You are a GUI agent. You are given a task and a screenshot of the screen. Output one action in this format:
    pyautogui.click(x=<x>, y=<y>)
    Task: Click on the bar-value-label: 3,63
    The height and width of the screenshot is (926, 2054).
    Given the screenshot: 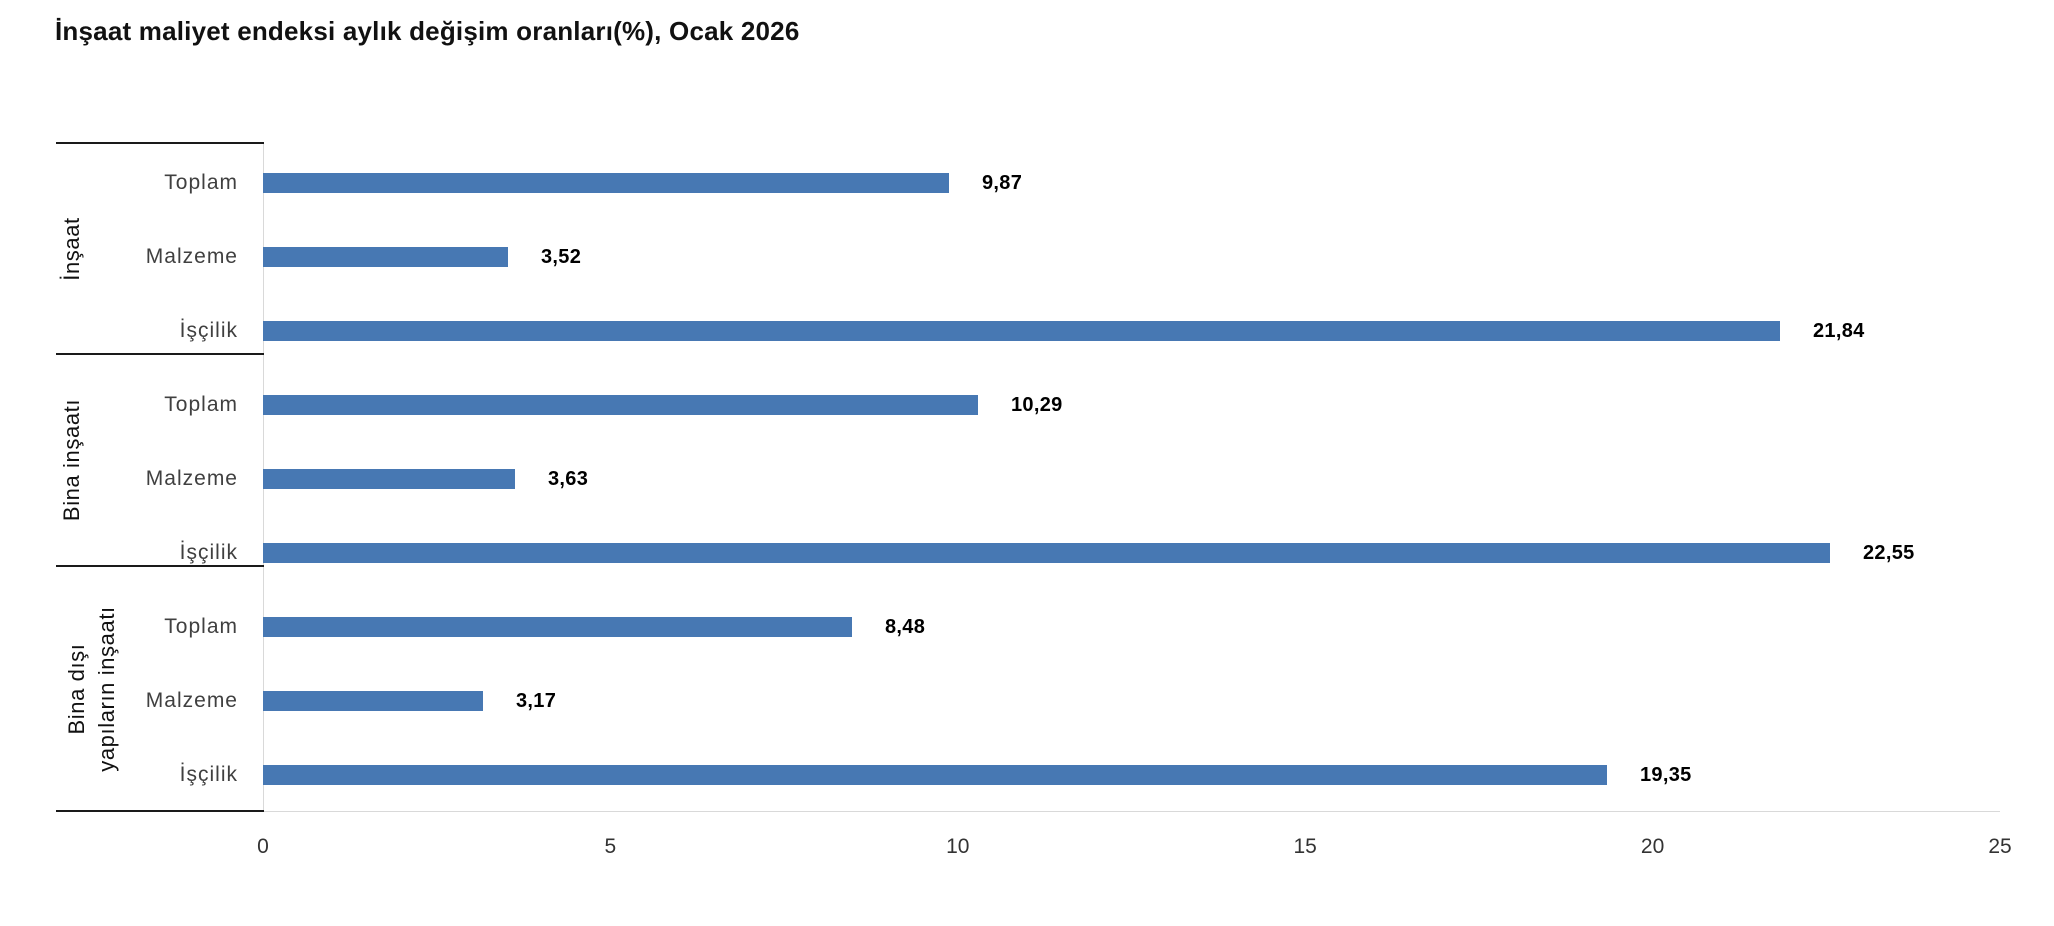 What is the action you would take?
    pyautogui.click(x=568, y=479)
    